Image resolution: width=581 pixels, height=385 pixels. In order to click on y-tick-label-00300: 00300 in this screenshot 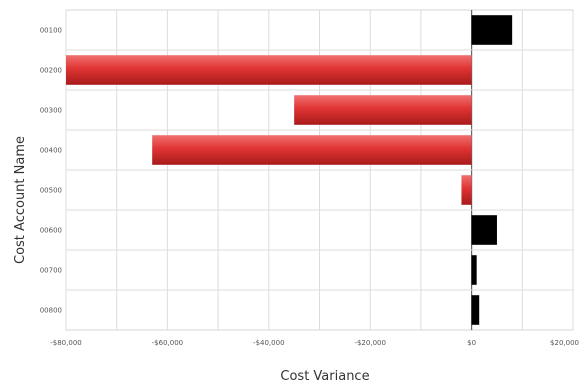, I will do `click(51, 111)`.